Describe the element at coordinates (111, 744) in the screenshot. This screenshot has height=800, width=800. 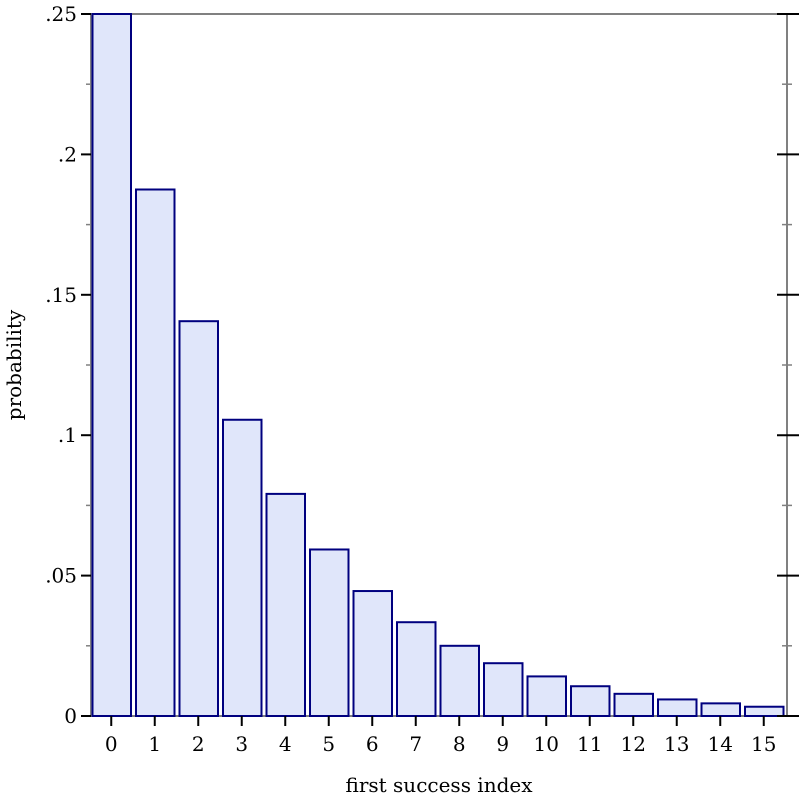
I see `x-tick-label: 0` at that location.